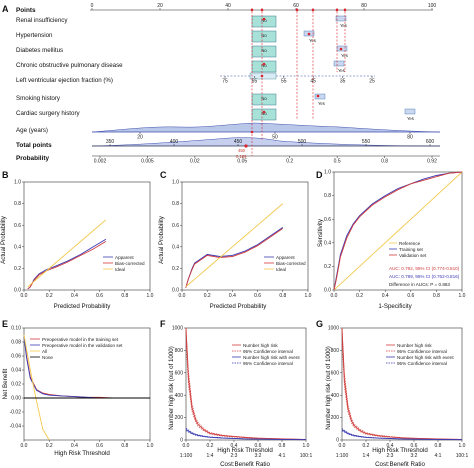 The image size is (474, 468). What do you see at coordinates (120, 269) in the screenshot?
I see `b-legend-ideal: Ideal` at bounding box center [120, 269].